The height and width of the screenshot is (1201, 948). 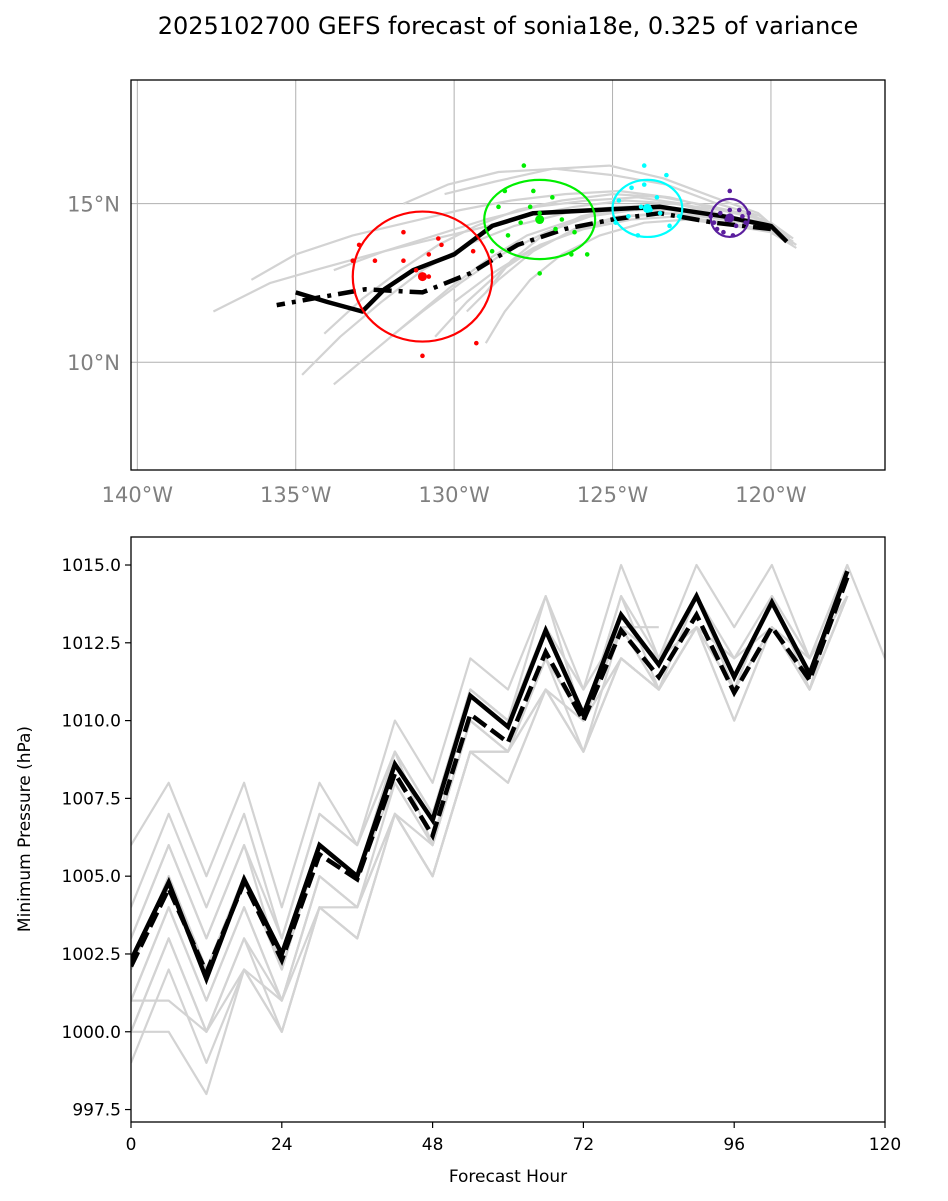 I want to click on map-member-positions, so click(x=551, y=261).